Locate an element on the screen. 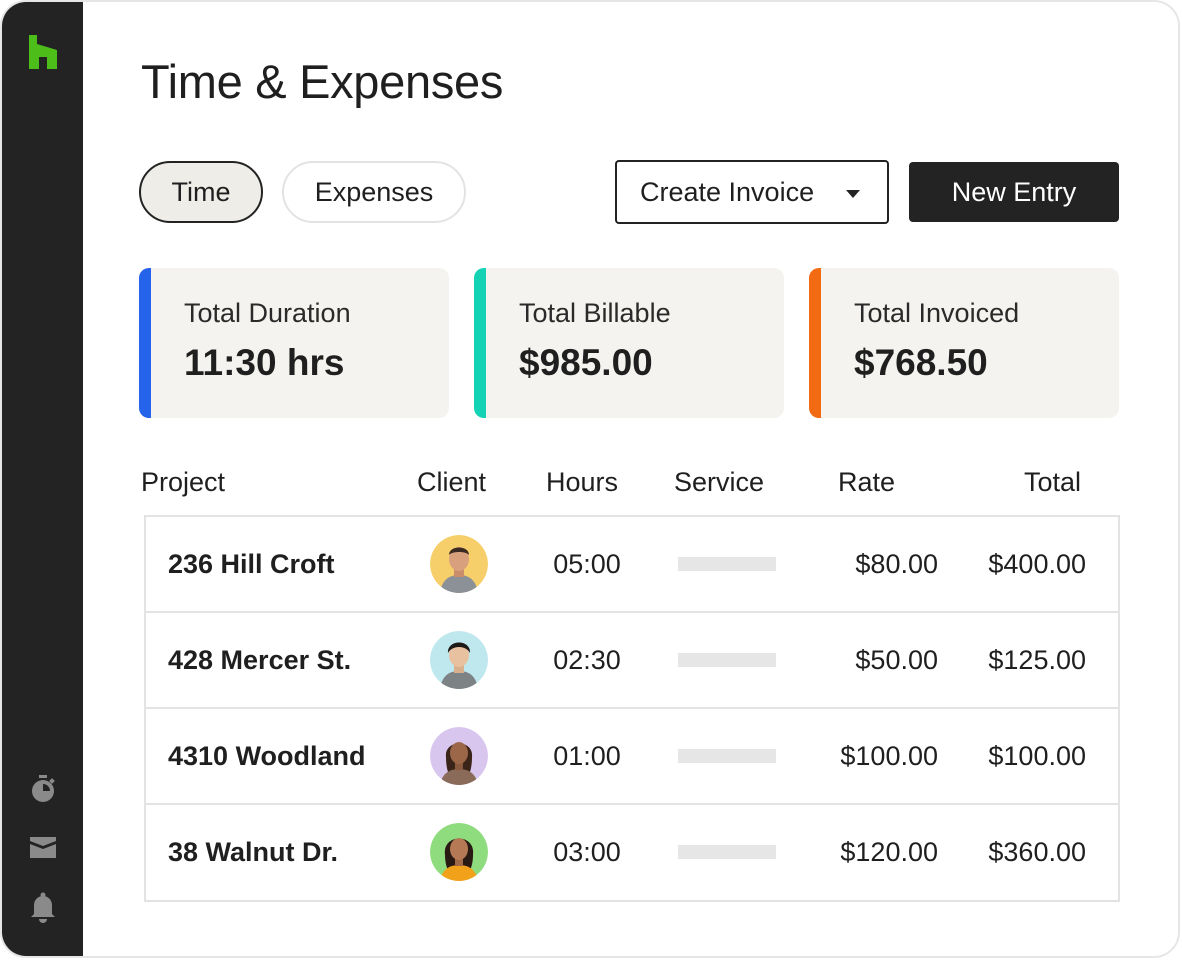  tab-time-label: Time is located at coordinates (201, 191).